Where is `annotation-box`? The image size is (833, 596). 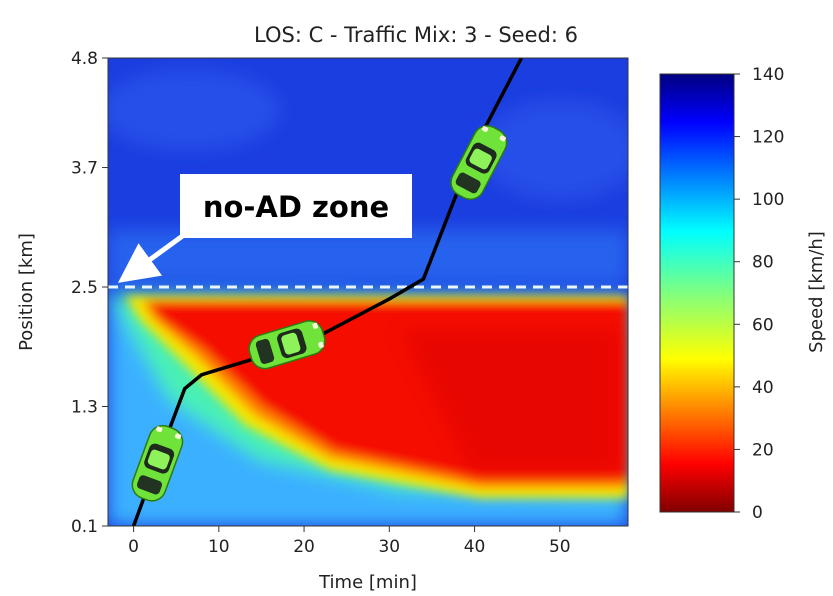
annotation-box is located at coordinates (296, 206).